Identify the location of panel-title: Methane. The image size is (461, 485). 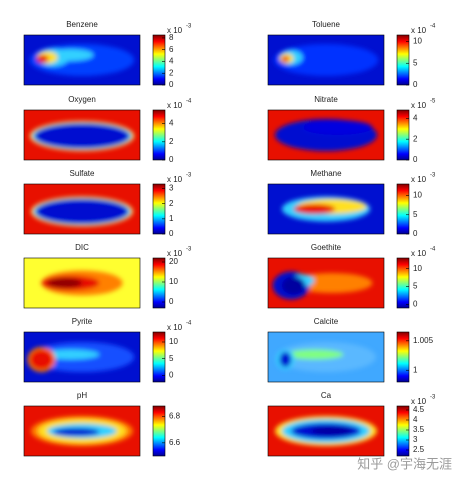
(326, 173).